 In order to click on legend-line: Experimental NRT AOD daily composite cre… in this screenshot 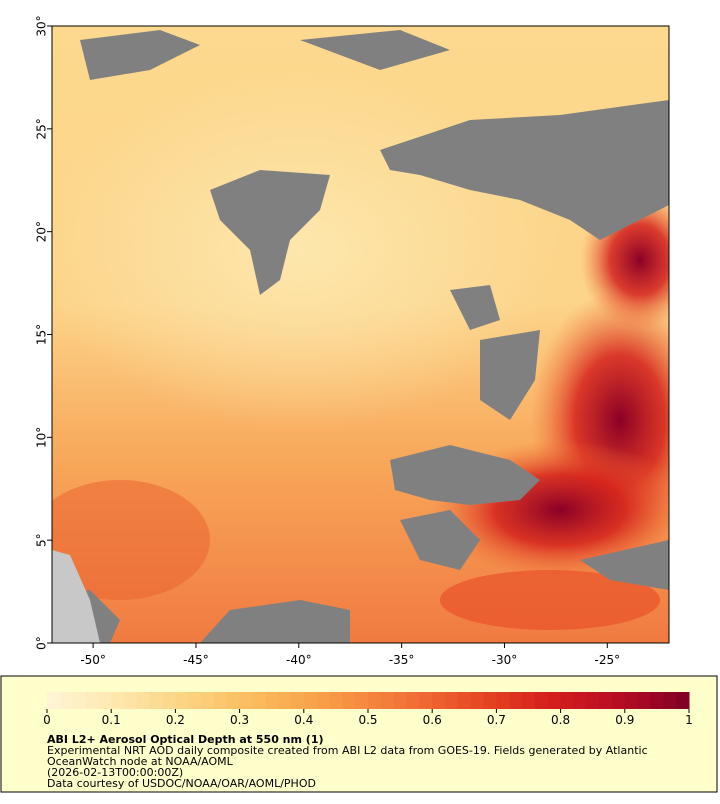, I will do `click(347, 750)`.